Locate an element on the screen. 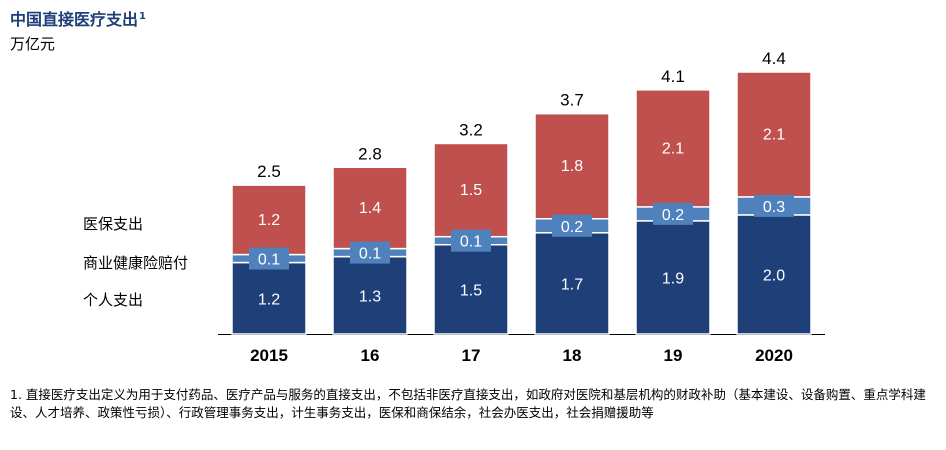 Image resolution: width=946 pixels, height=450 pixels. data-label-commercial-19: 0.2 is located at coordinates (673, 215).